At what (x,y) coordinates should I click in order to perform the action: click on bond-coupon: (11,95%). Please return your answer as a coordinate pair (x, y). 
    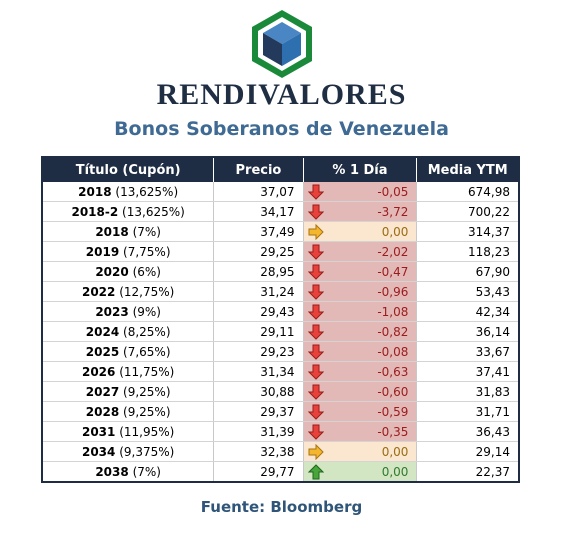
    Looking at the image, I should click on (147, 431).